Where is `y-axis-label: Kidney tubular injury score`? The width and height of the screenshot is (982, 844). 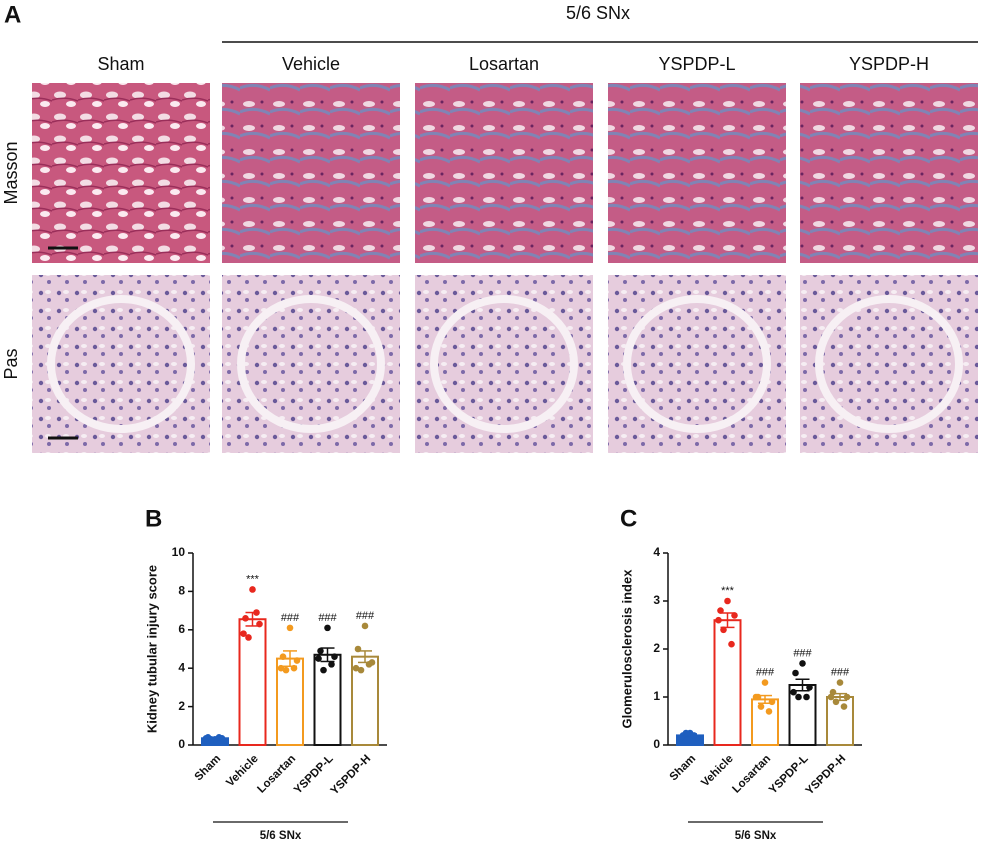 y-axis-label: Kidney tubular injury score is located at coordinates (151, 649).